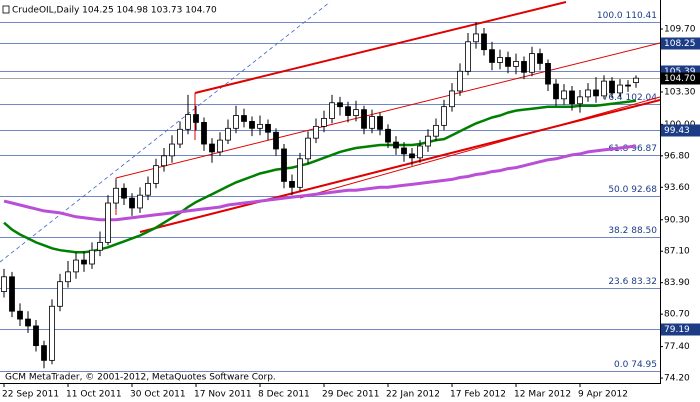 Image resolution: width=700 pixels, height=402 pixels. What do you see at coordinates (94, 395) in the screenshot?
I see `x-tick-label: 11 Oct 2011` at bounding box center [94, 395].